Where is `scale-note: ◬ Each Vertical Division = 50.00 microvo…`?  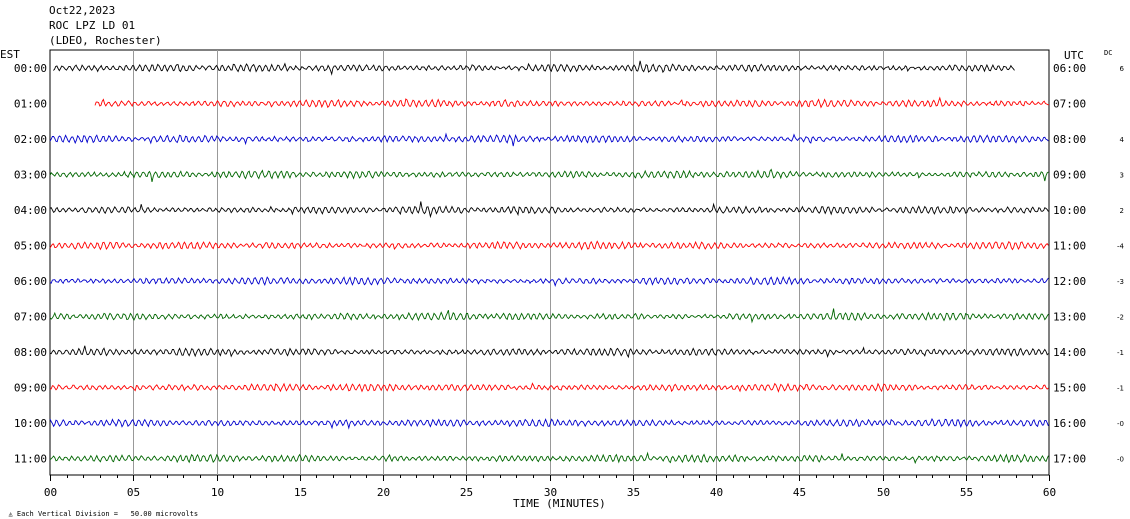 scale-note: ◬ Each Vertical Division = 50.00 microvo… is located at coordinates (99, 510).